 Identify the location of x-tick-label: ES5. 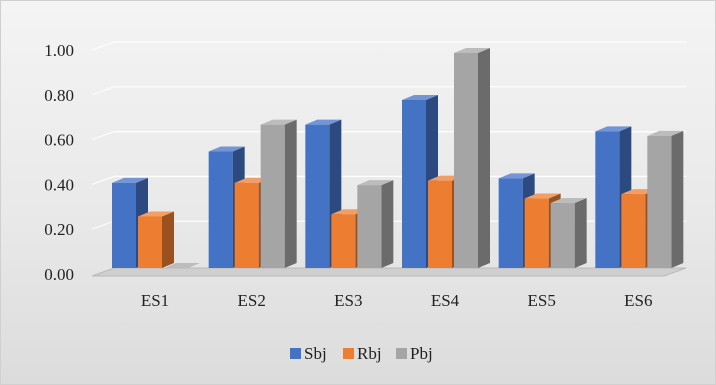
(541, 300).